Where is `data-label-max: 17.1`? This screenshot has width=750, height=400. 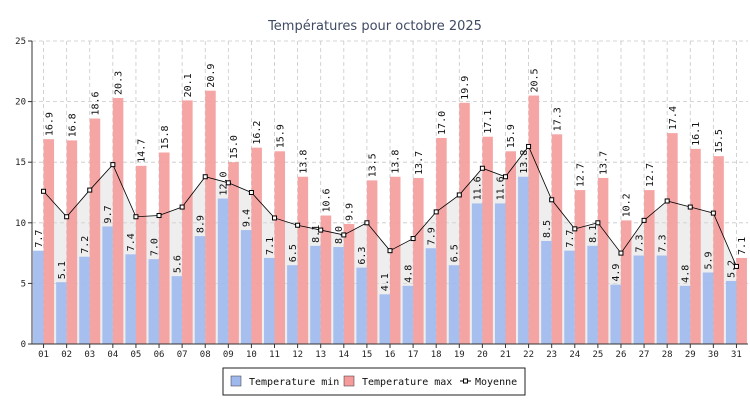
data-label-max: 17.1 is located at coordinates (488, 122).